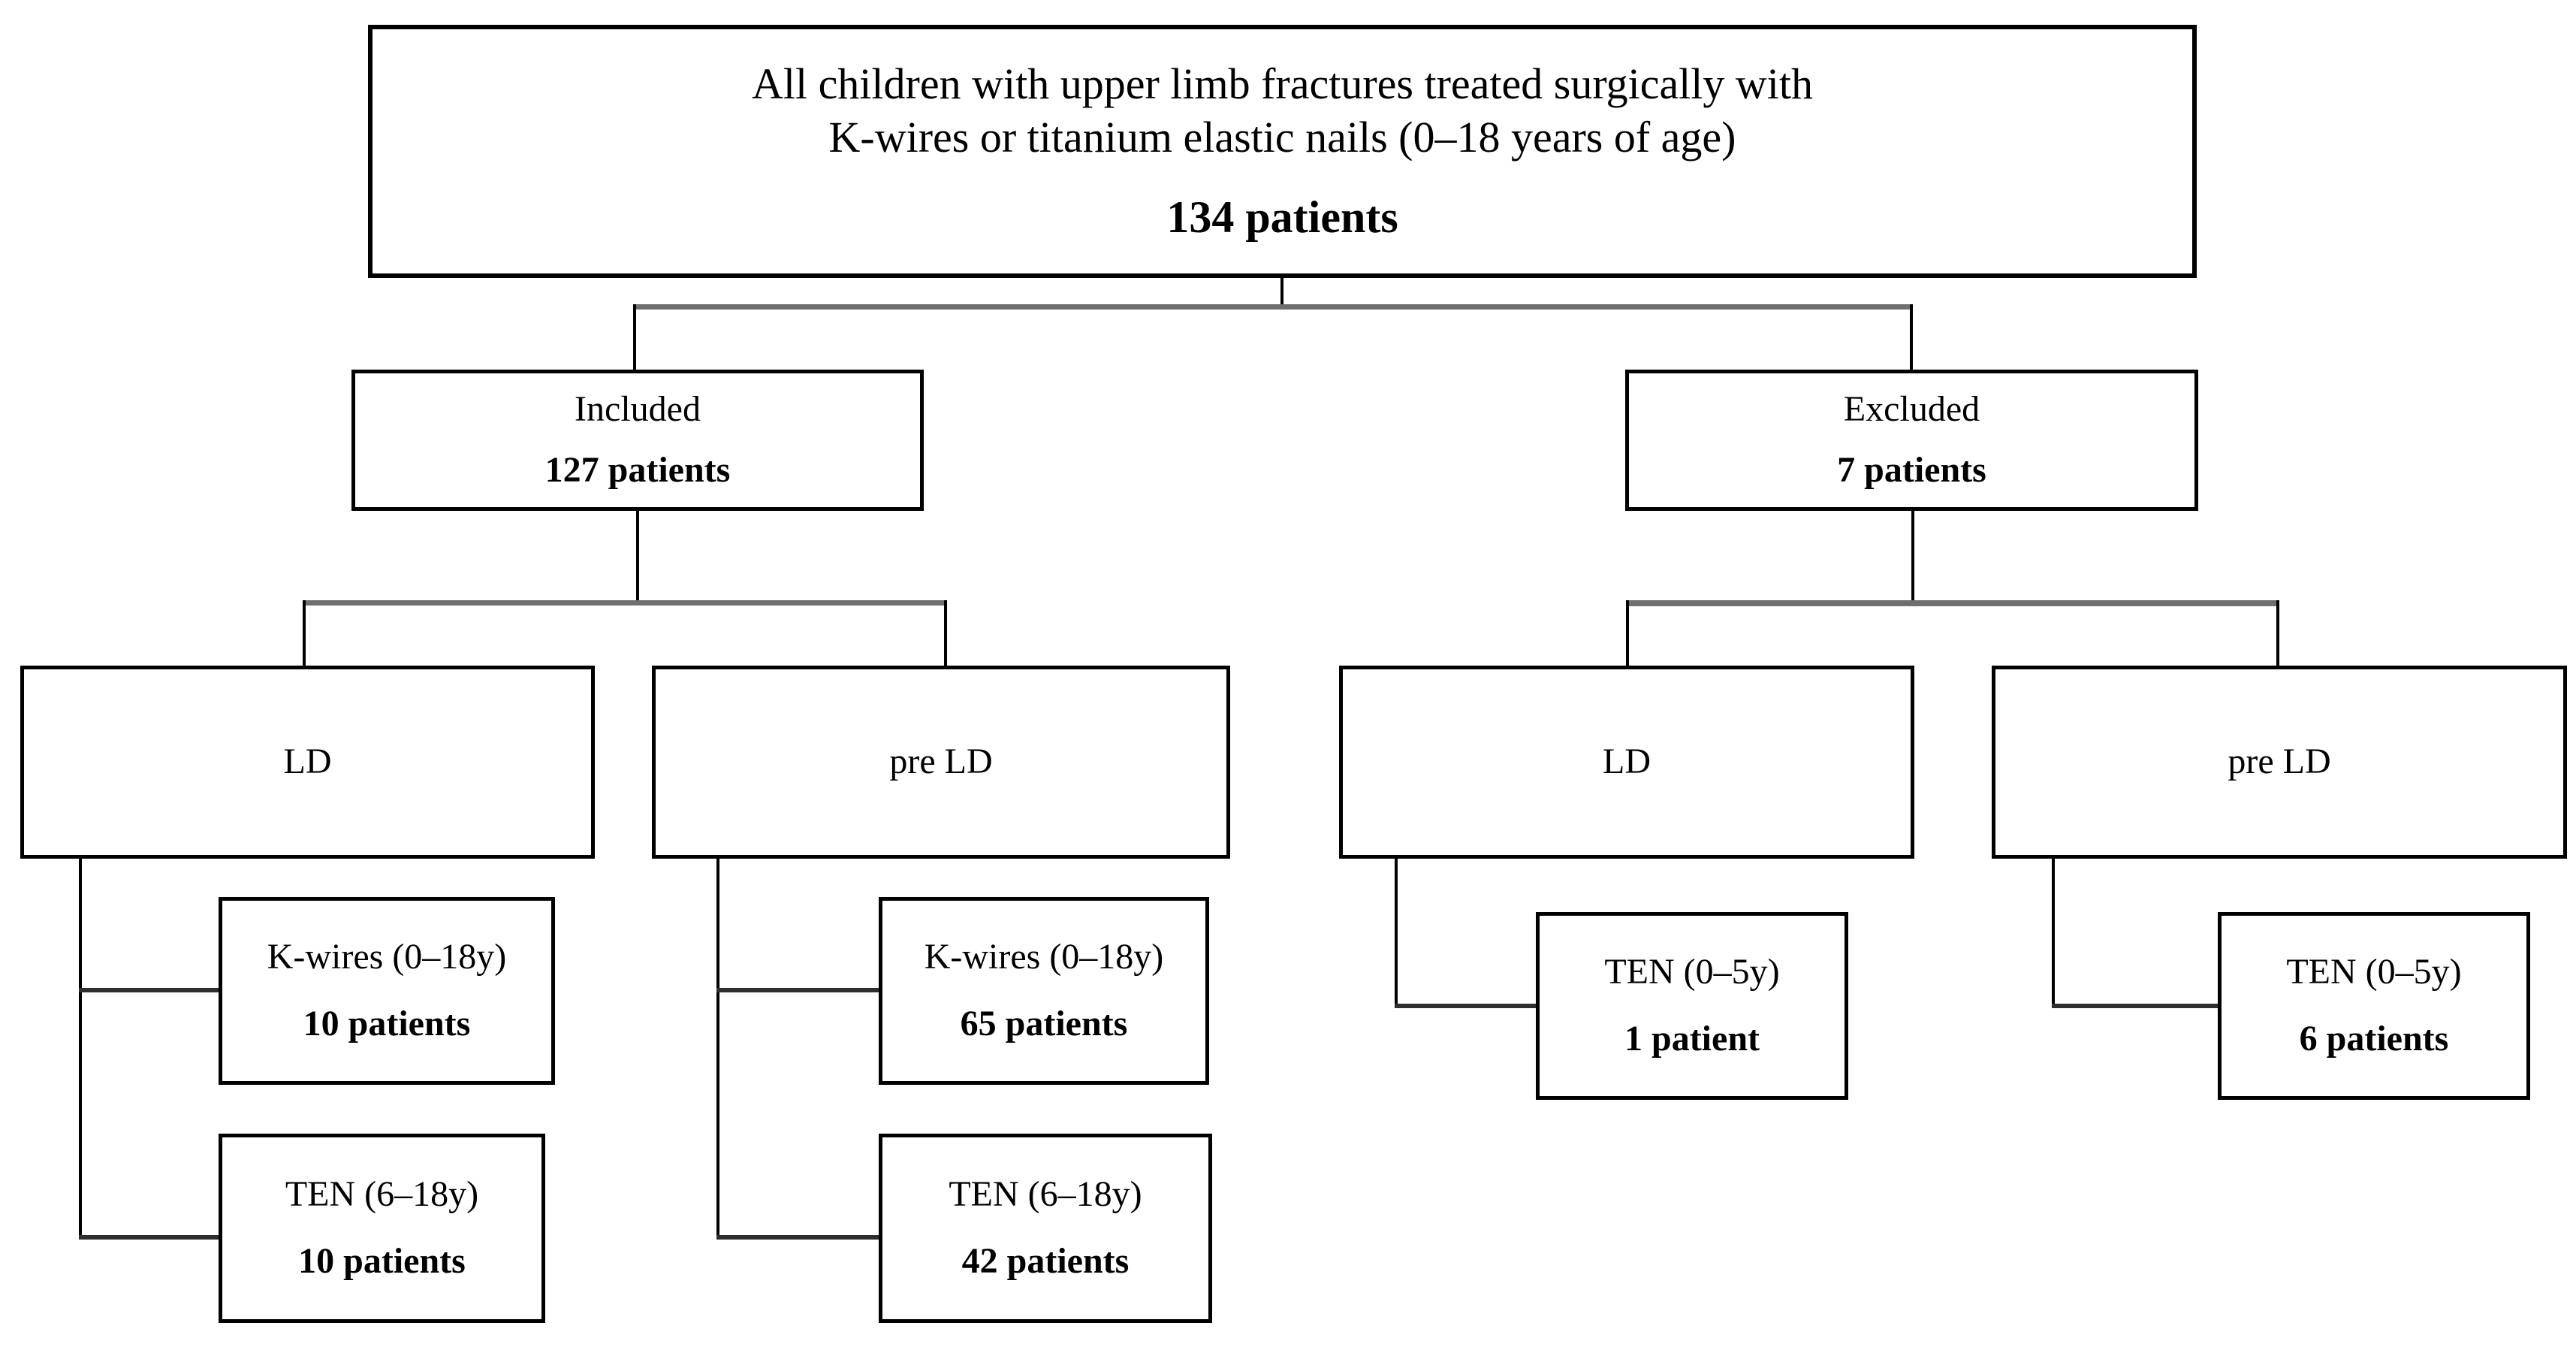 This screenshot has height=1356, width=2576. I want to click on connector-inc-ld-stem, so click(80, 1049).